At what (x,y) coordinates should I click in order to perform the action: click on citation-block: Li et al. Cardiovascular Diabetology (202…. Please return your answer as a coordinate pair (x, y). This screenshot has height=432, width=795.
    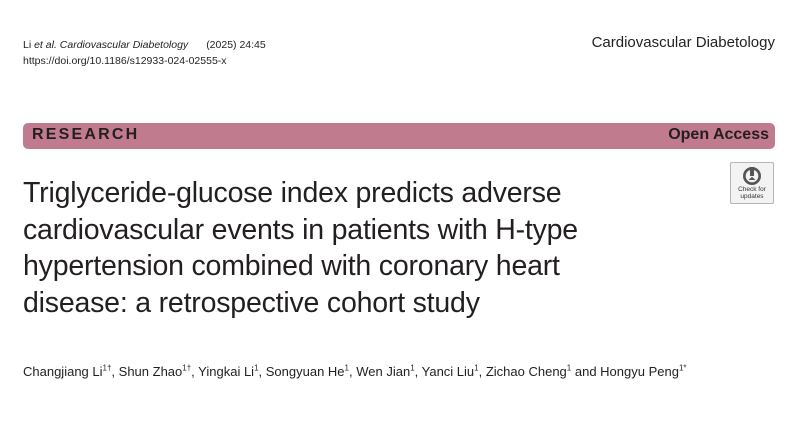
    Looking at the image, I should click on (144, 53).